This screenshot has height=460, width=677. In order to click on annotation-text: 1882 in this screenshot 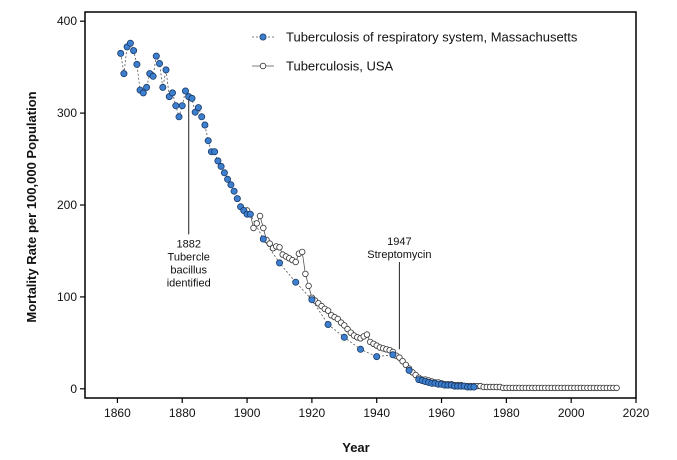, I will do `click(188, 244)`.